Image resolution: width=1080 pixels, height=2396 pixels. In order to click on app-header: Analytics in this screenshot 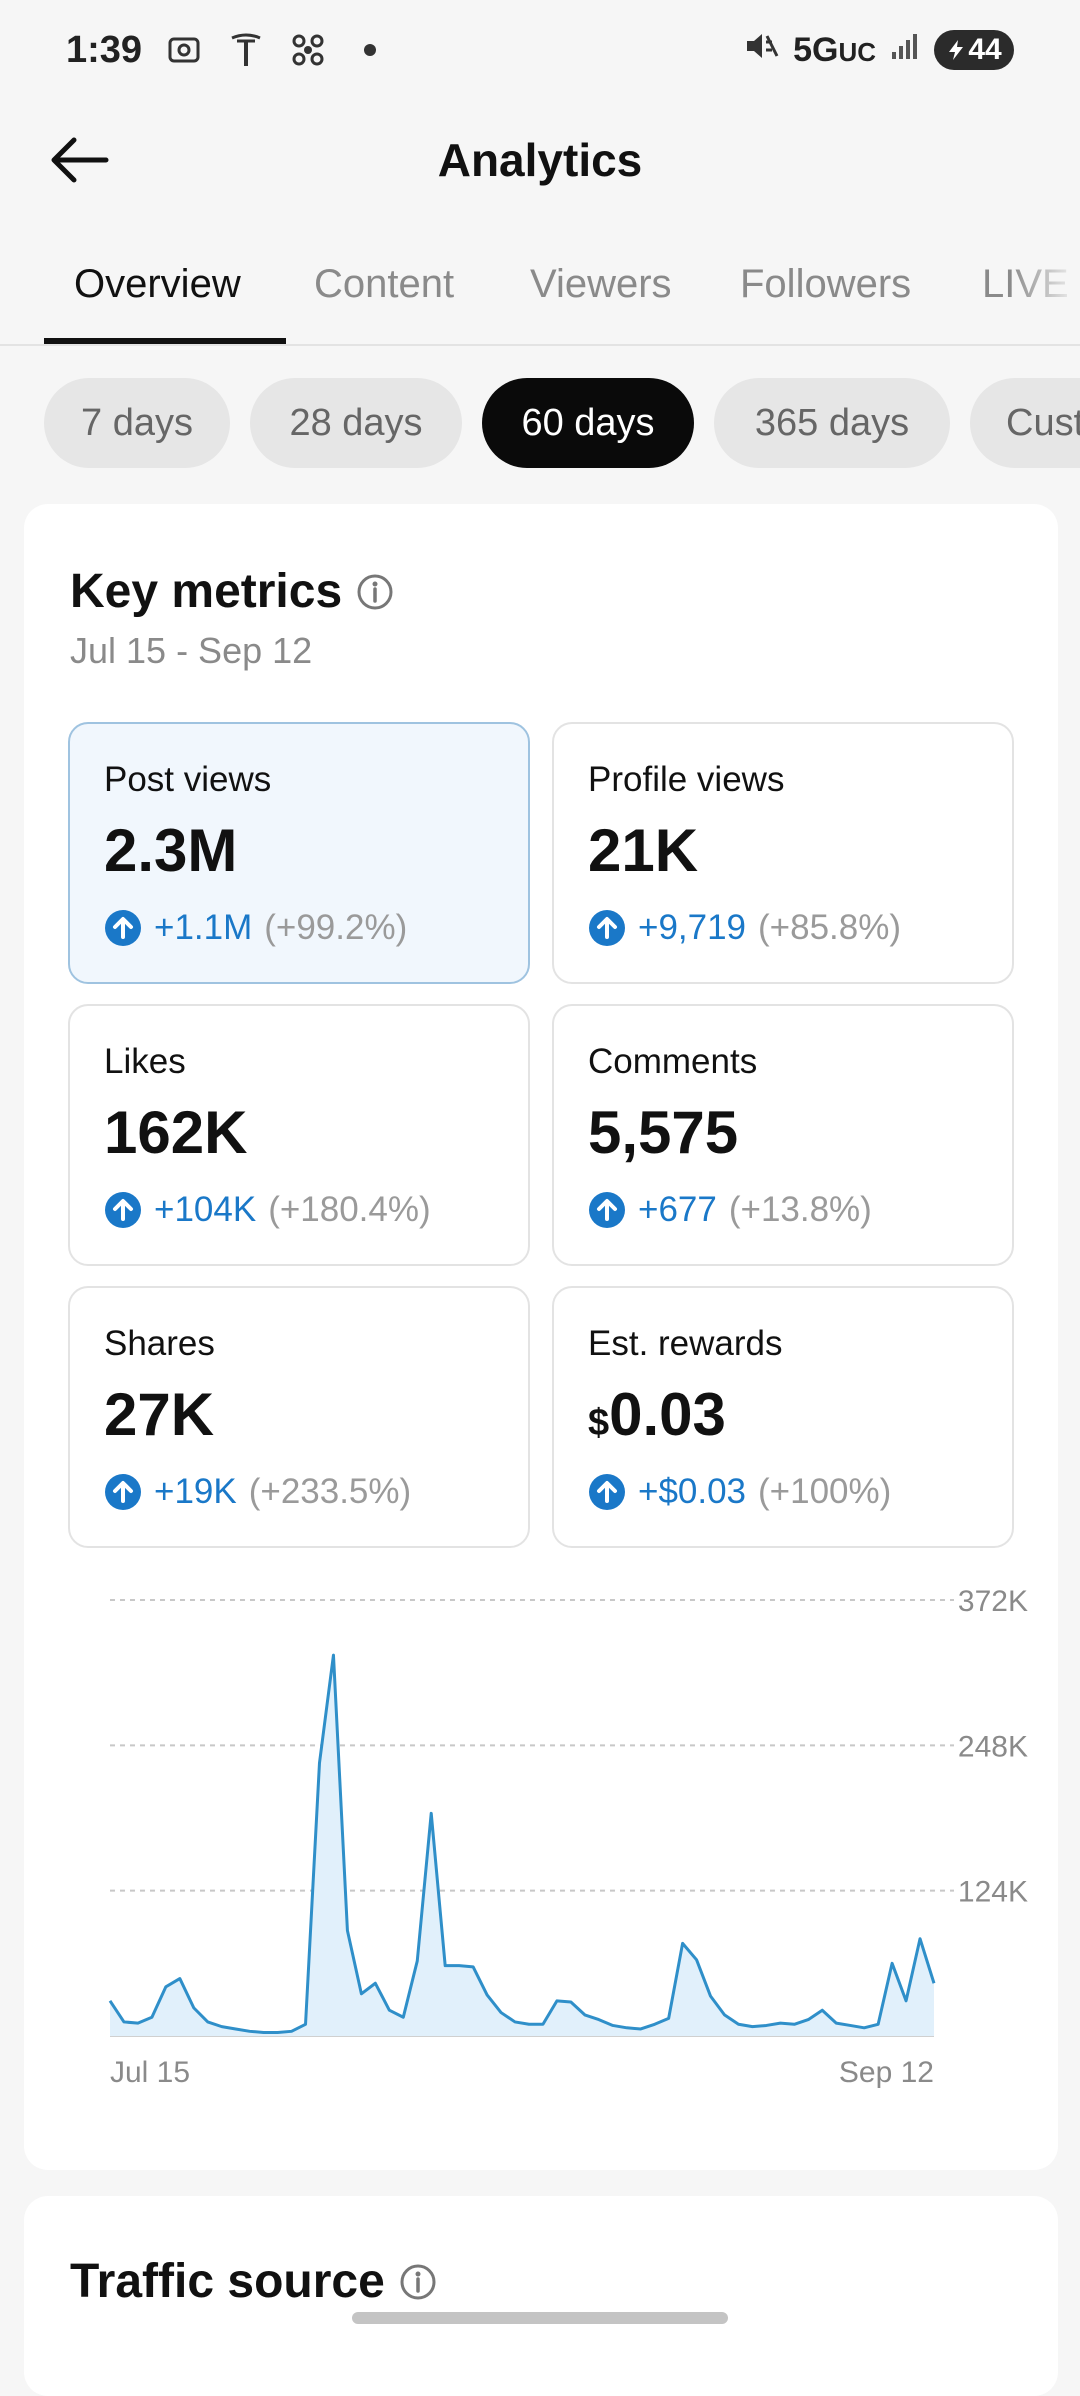, I will do `click(540, 160)`.